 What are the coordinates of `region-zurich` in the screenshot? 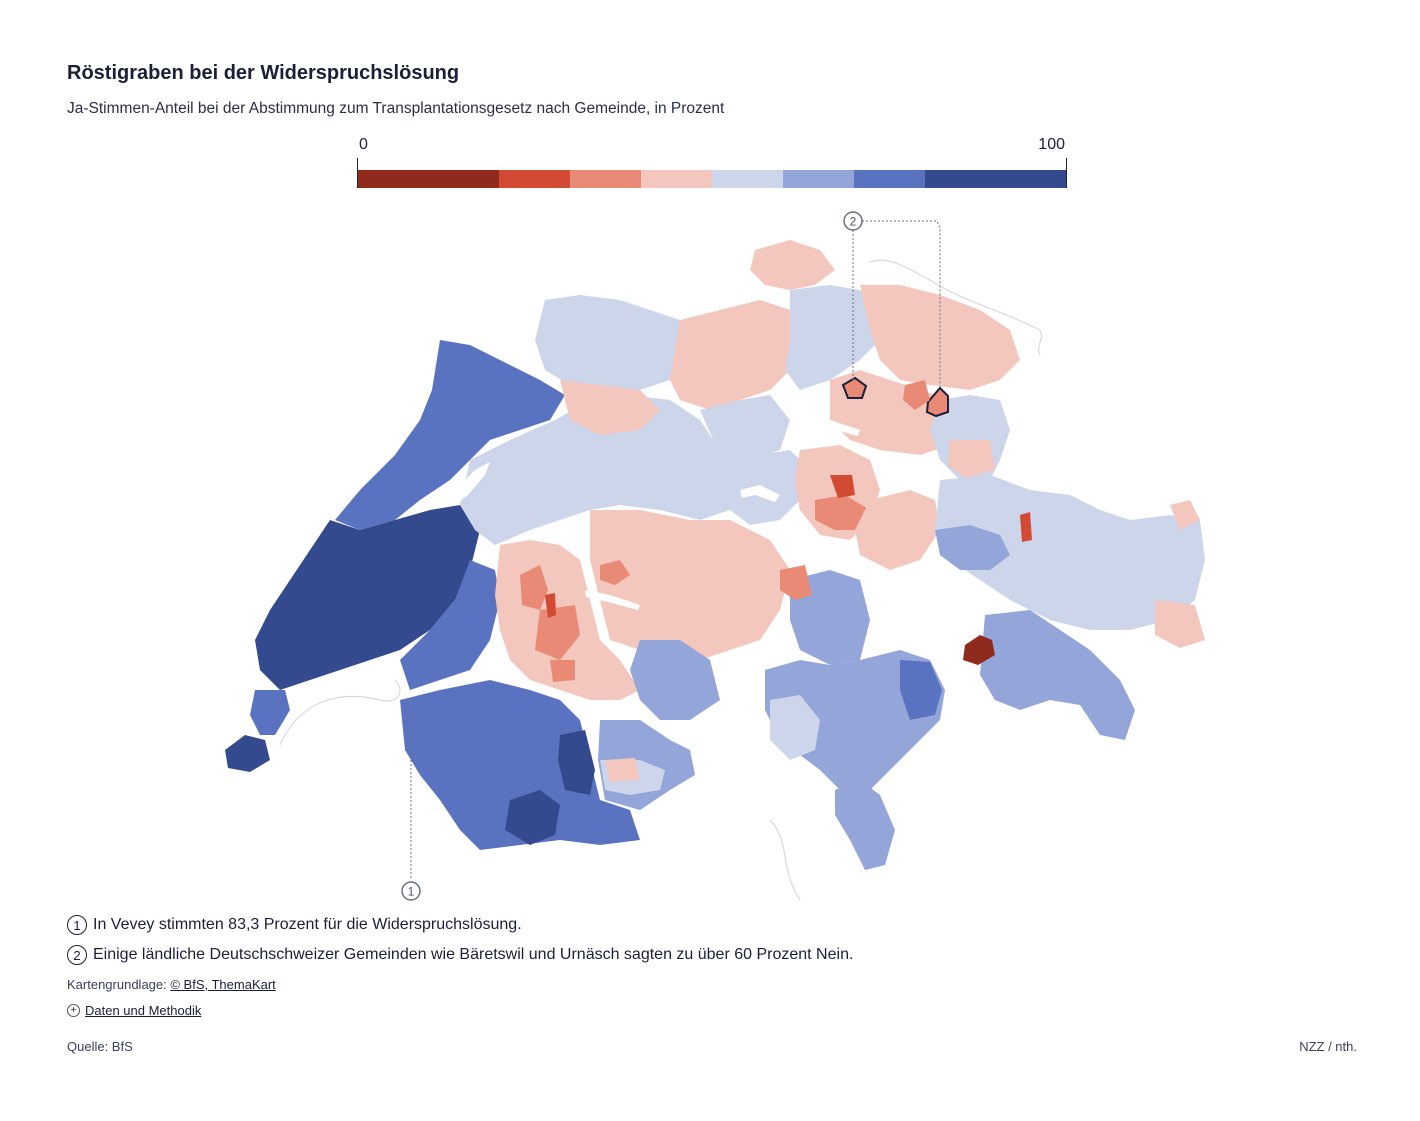 It's located at (832, 337).